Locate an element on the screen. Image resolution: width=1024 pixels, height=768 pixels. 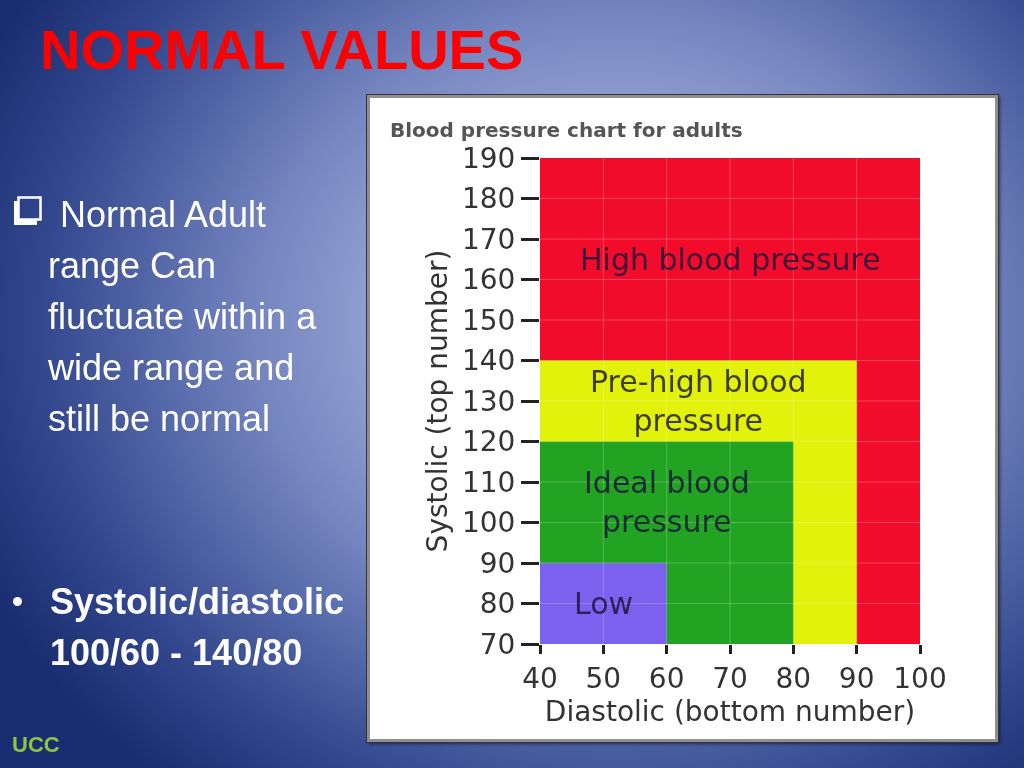
y-tick-label: 180 is located at coordinates (488, 199).